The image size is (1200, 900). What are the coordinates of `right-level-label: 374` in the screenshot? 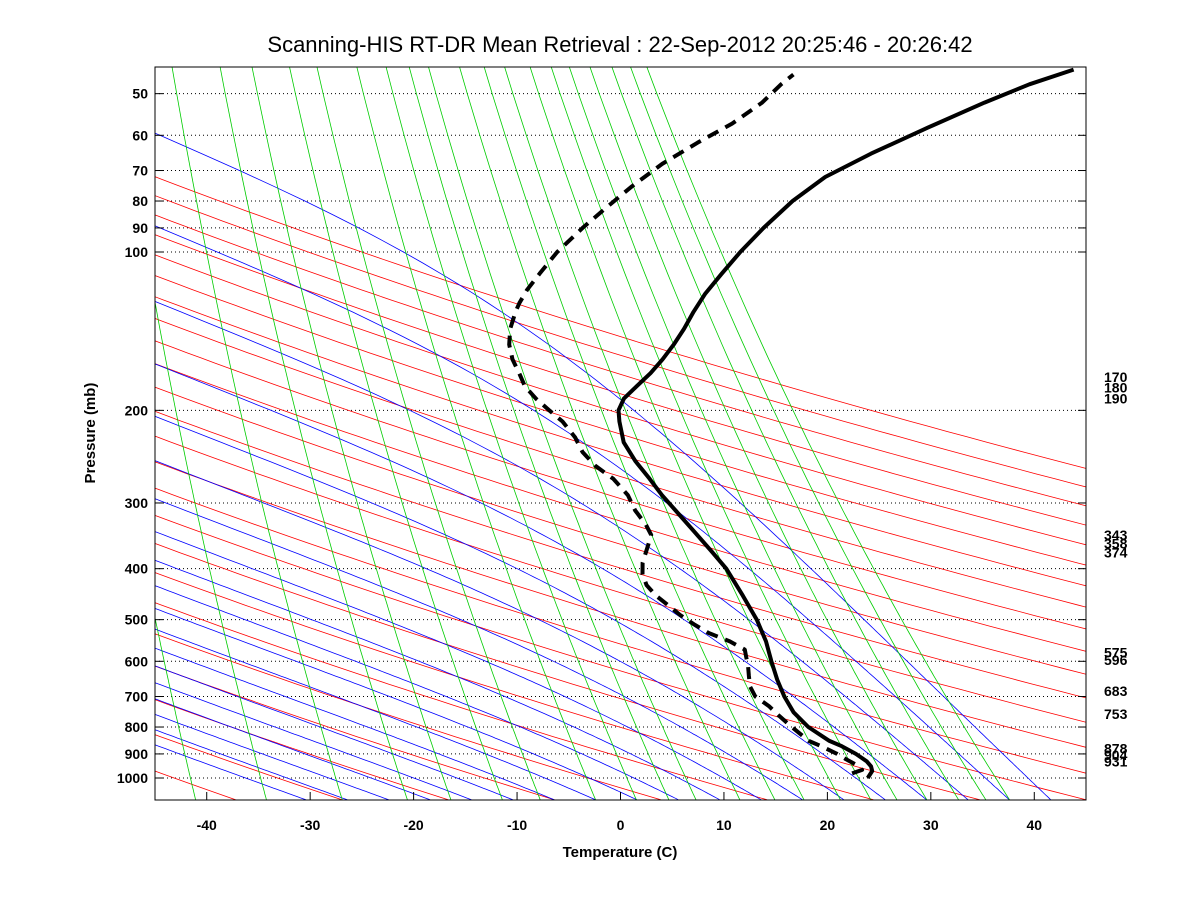 It's located at (1116, 553).